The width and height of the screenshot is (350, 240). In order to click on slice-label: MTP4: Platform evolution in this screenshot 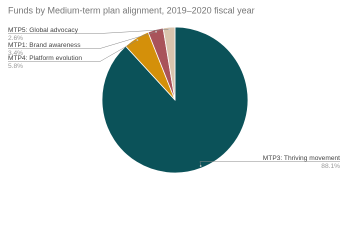, I will do `click(45, 58)`.